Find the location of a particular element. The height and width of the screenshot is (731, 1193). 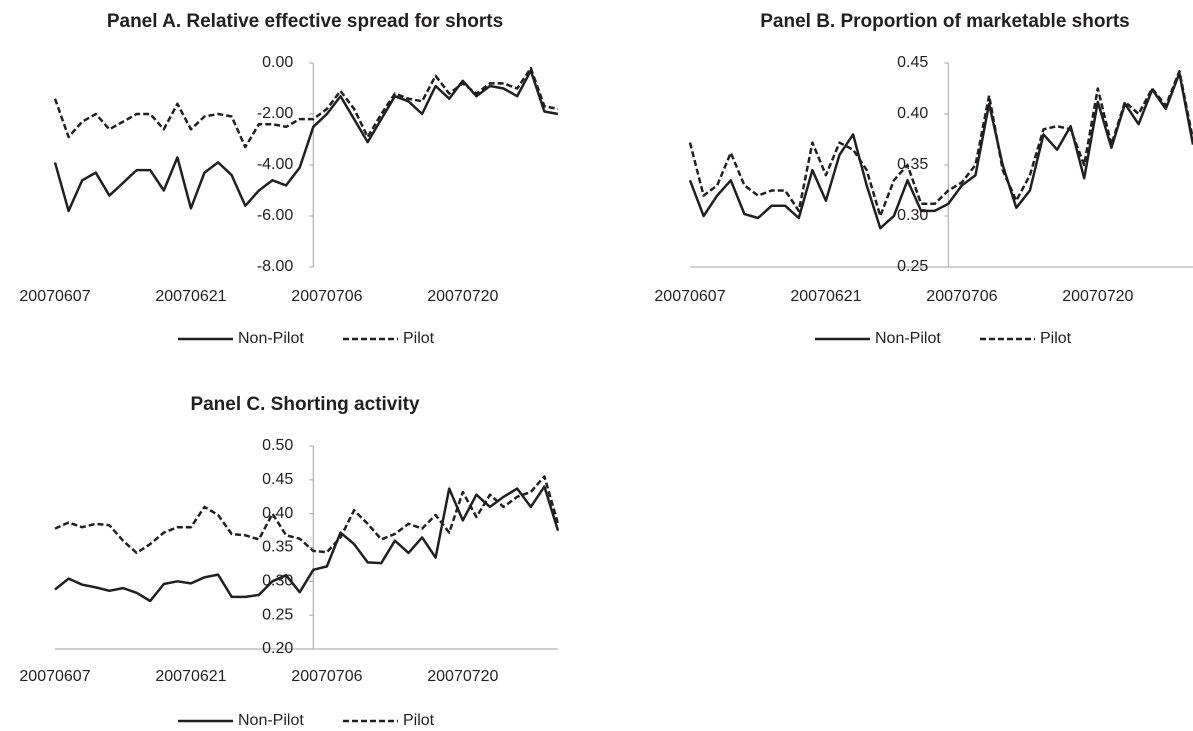

y-tick-label: -2.00 is located at coordinates (275, 113).